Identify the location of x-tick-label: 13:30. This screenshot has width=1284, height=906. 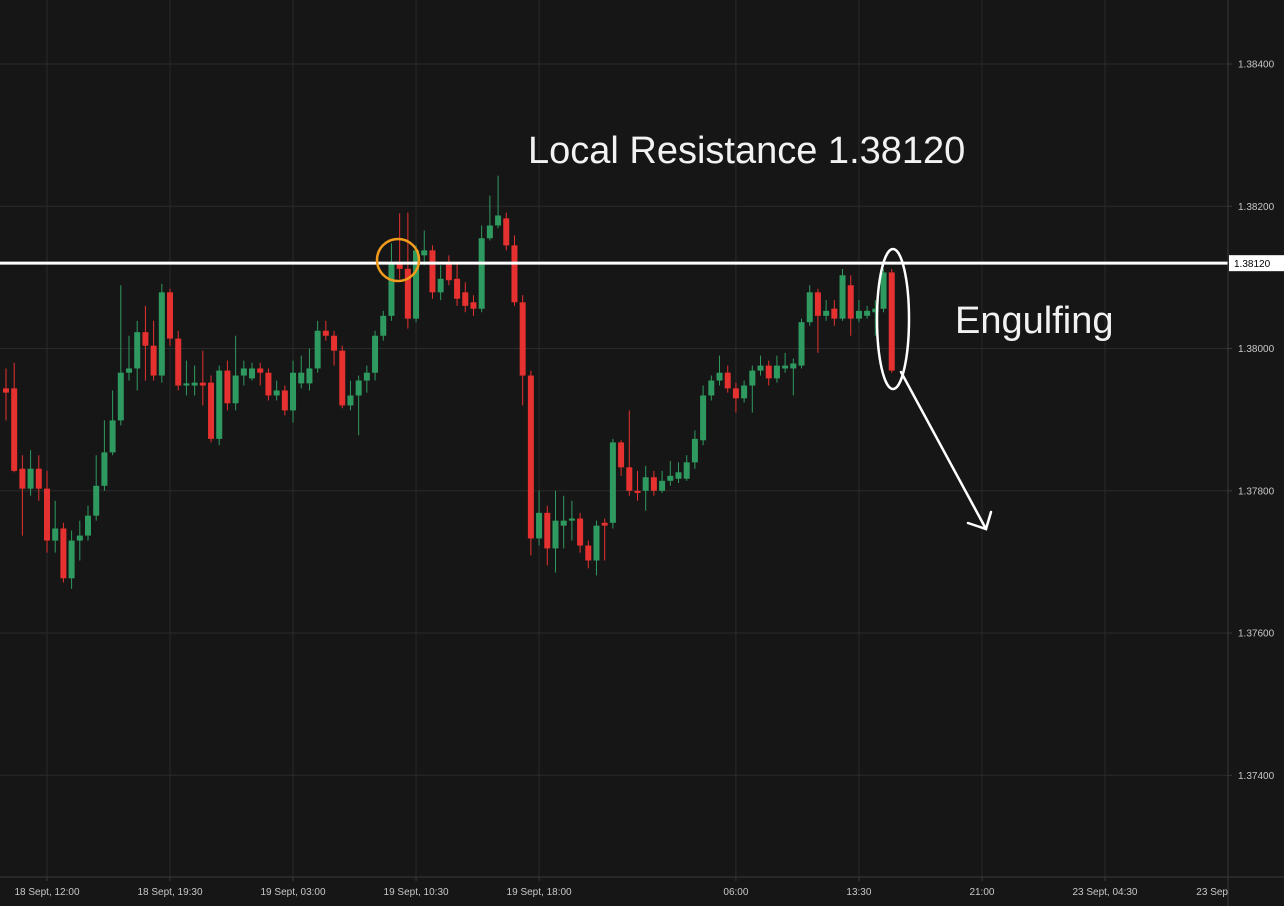
(858, 892).